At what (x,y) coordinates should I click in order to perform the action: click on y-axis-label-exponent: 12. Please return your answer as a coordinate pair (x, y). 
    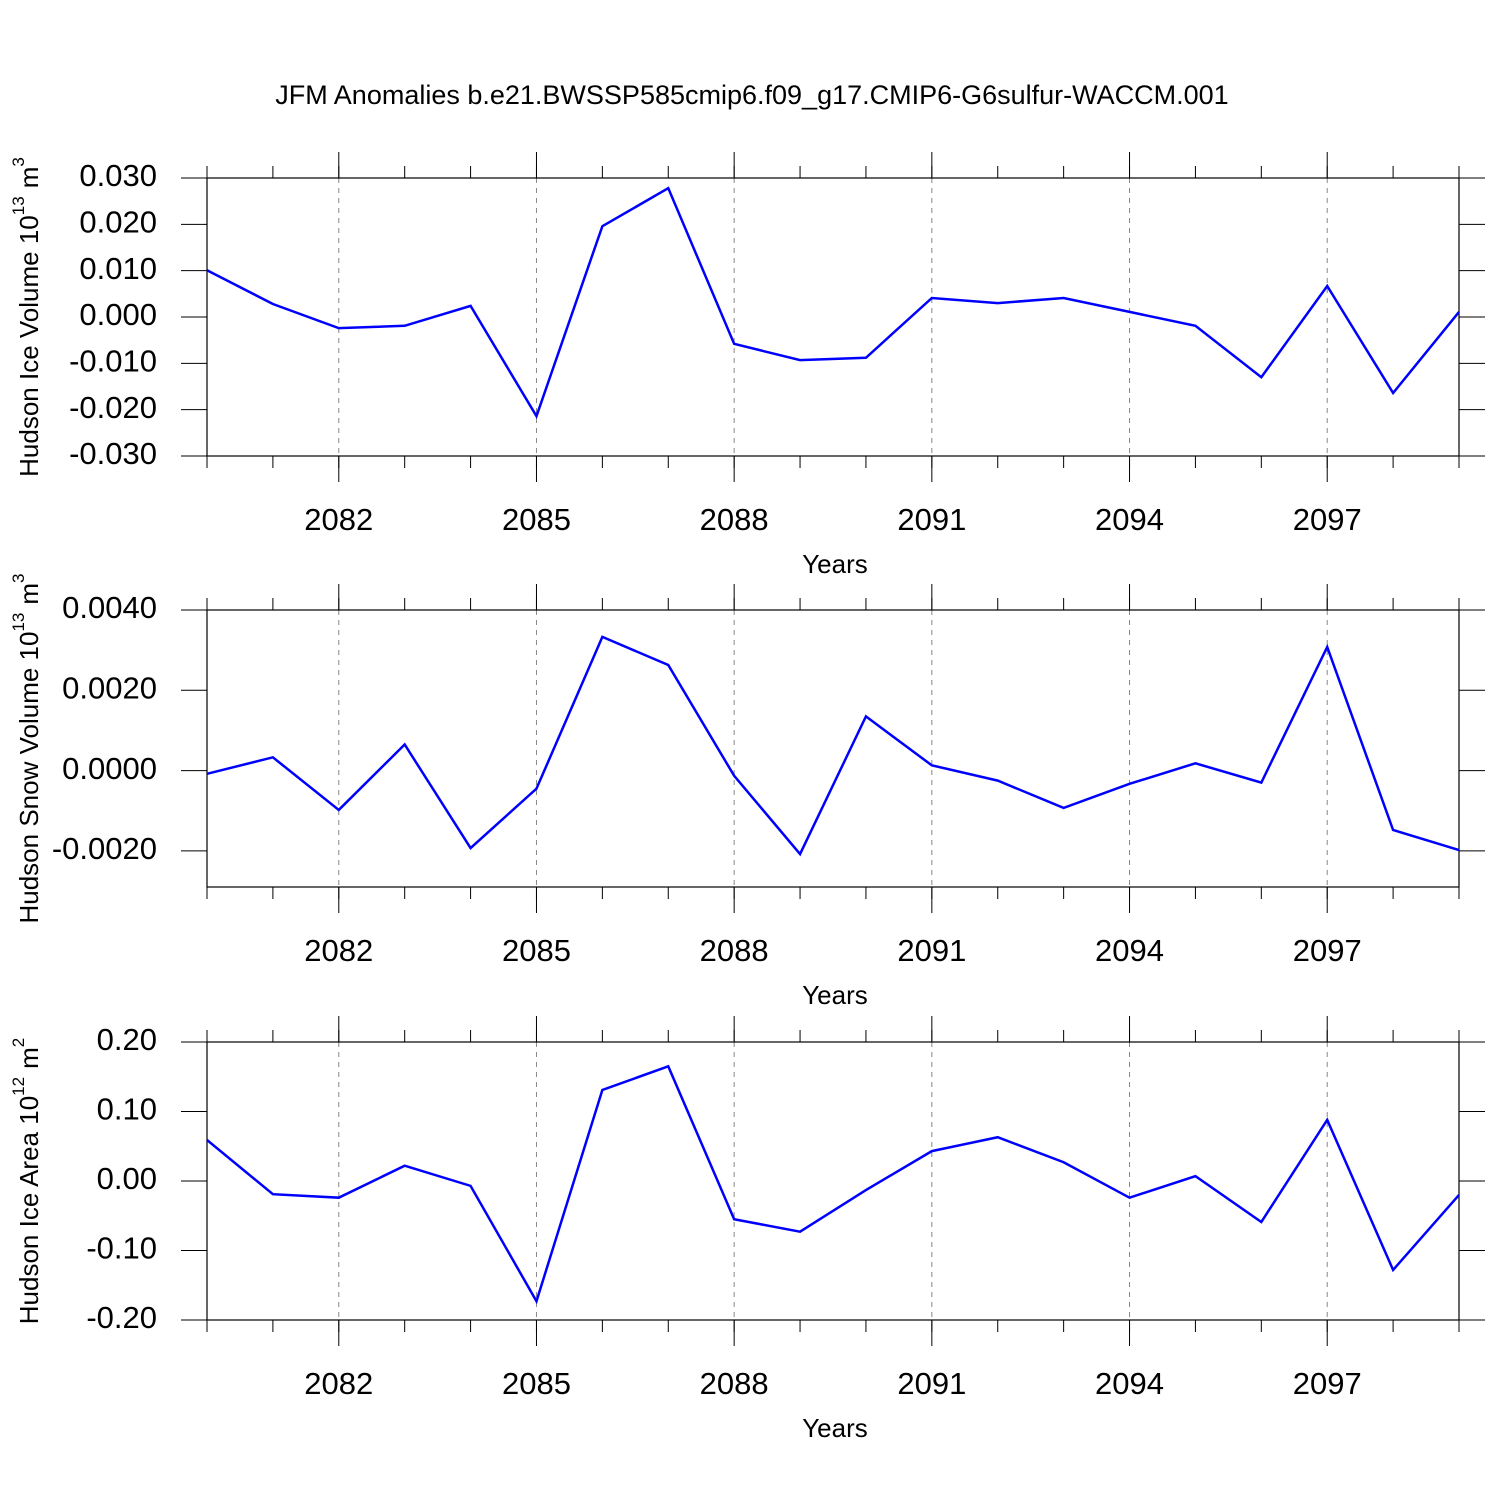
    Looking at the image, I should click on (18, 1086).